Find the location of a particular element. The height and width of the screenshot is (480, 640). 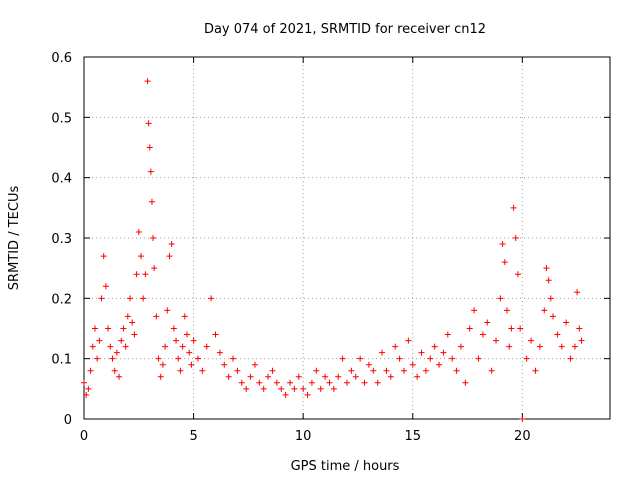

x-tick-label: 10 is located at coordinates (303, 436).